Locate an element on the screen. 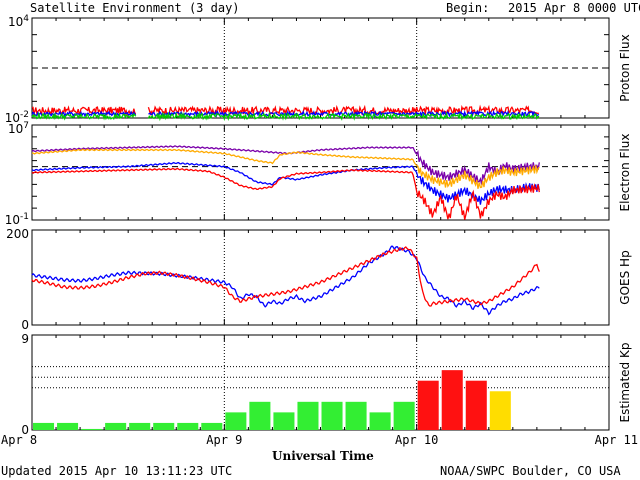 This screenshot has width=640, height=480. series-1-blue is located at coordinates (285, 183).